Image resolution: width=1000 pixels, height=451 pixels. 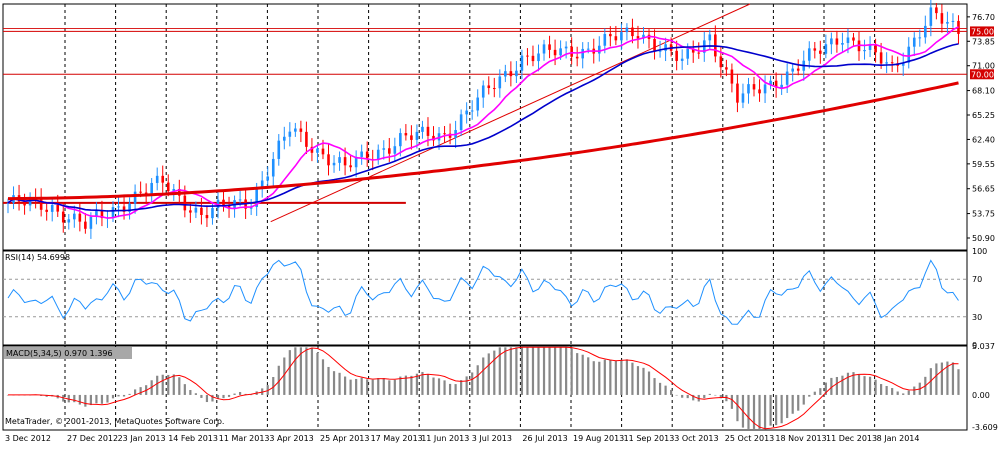 What do you see at coordinates (983, 189) in the screenshot?
I see `price-tick-label: 56.65` at bounding box center [983, 189].